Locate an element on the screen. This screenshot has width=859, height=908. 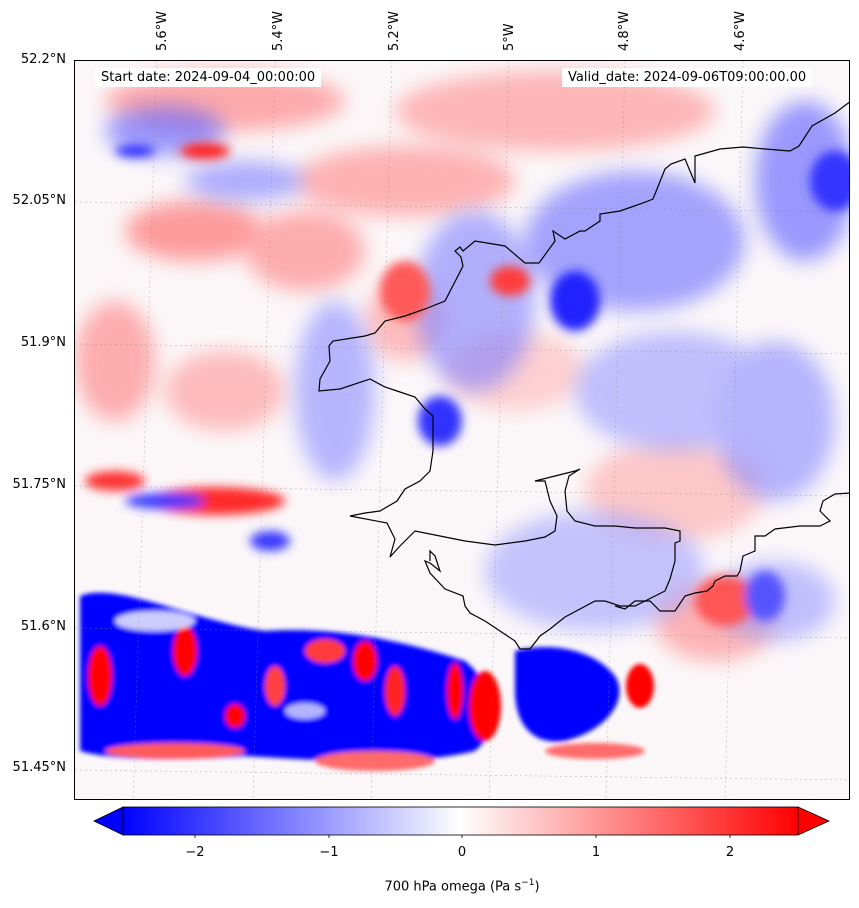
valid-date-label: Valid_date: 2024-09-06T09:00:00.00 is located at coordinates (687, 77).